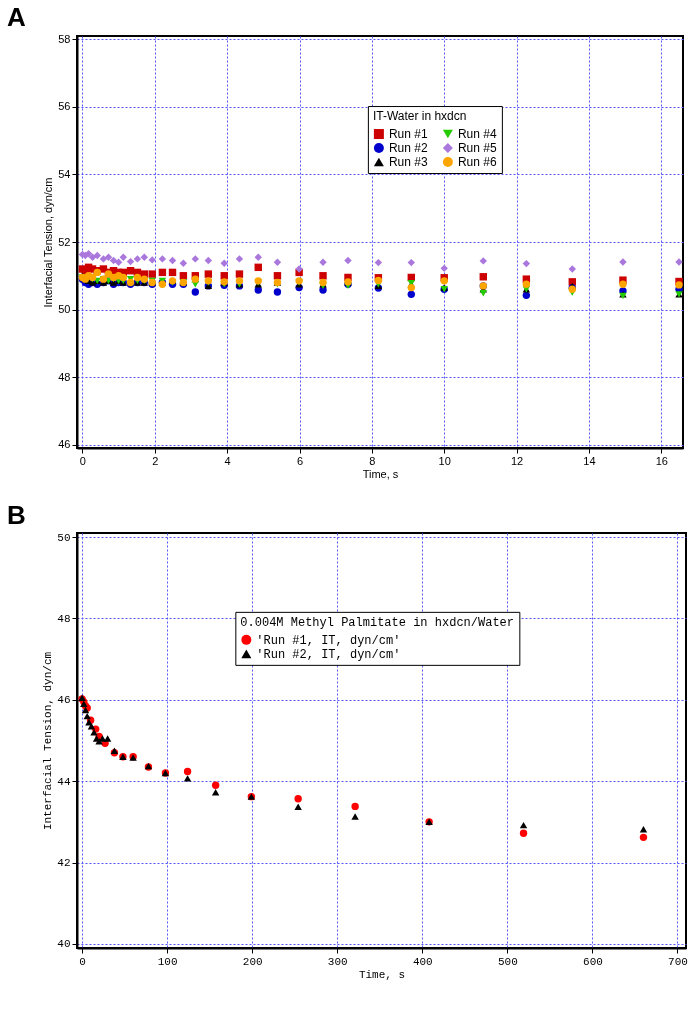 This screenshot has width=688, height=1020. I want to click on y-tick-label: 44, so click(64, 781).